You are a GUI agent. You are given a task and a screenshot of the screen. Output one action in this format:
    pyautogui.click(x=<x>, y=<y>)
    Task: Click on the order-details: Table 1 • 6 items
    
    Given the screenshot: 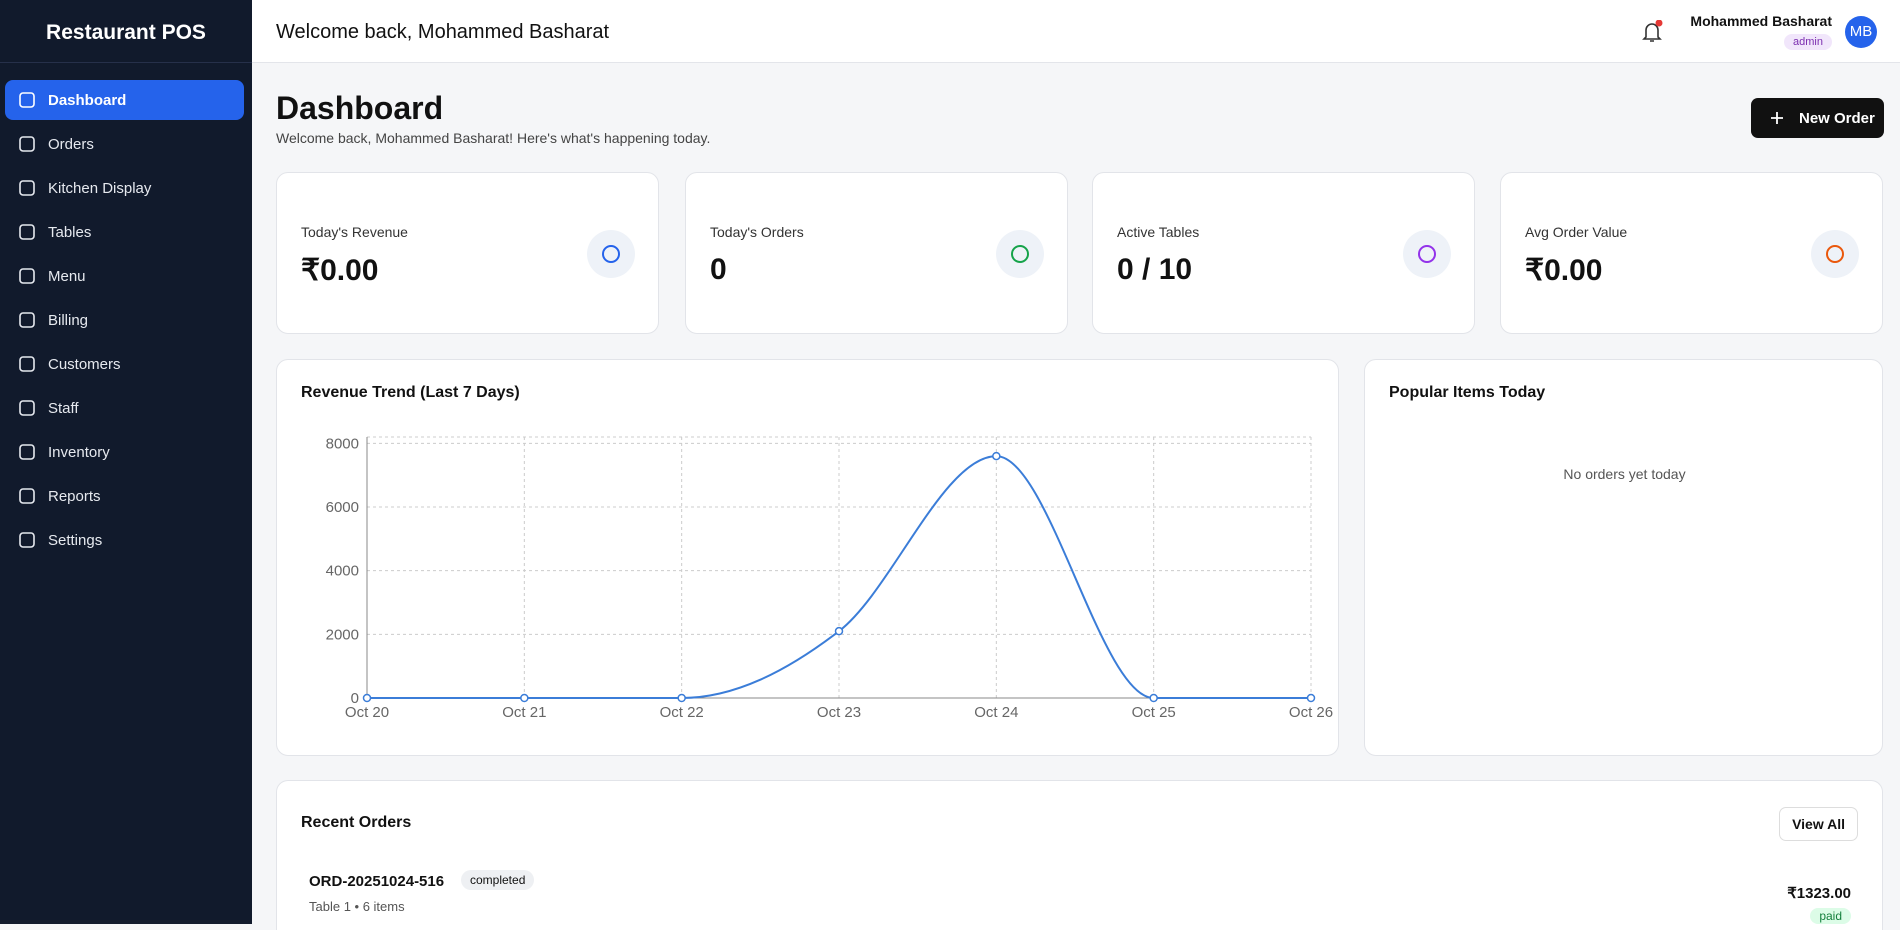 What is the action you would take?
    pyautogui.click(x=357, y=906)
    